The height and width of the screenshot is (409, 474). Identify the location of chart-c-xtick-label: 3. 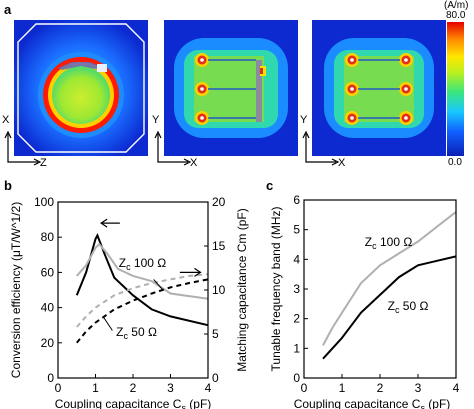
(418, 388).